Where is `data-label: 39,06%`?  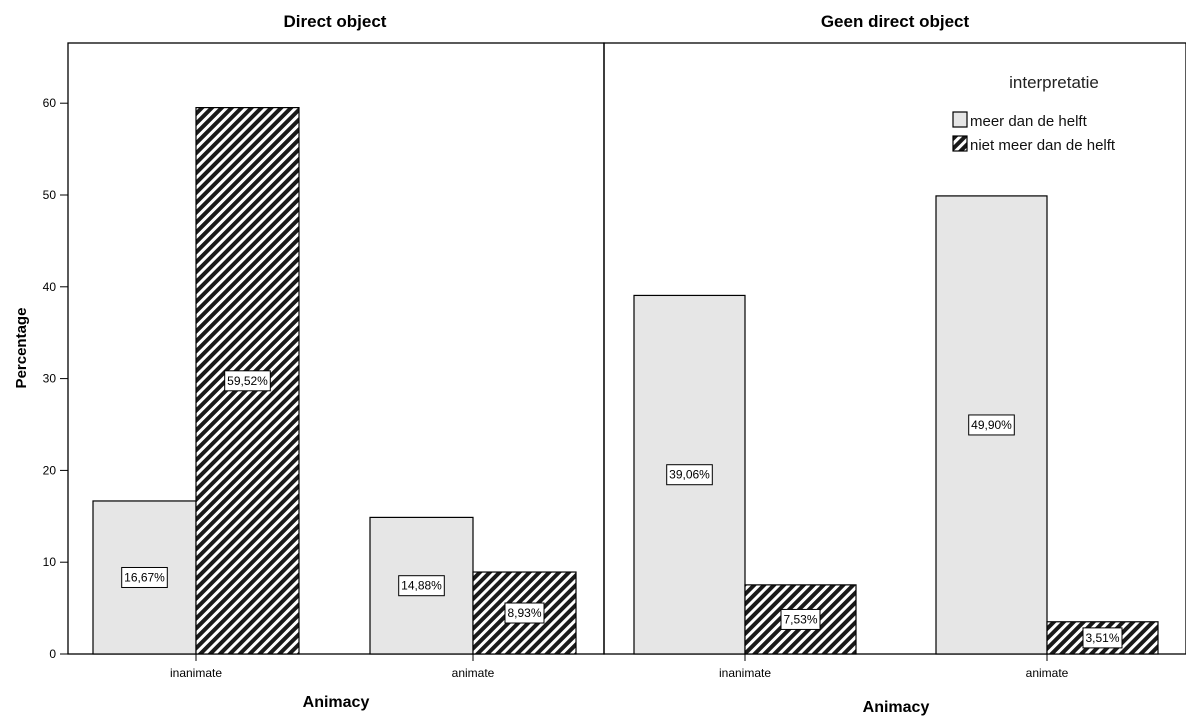
data-label: 39,06% is located at coordinates (689, 475).